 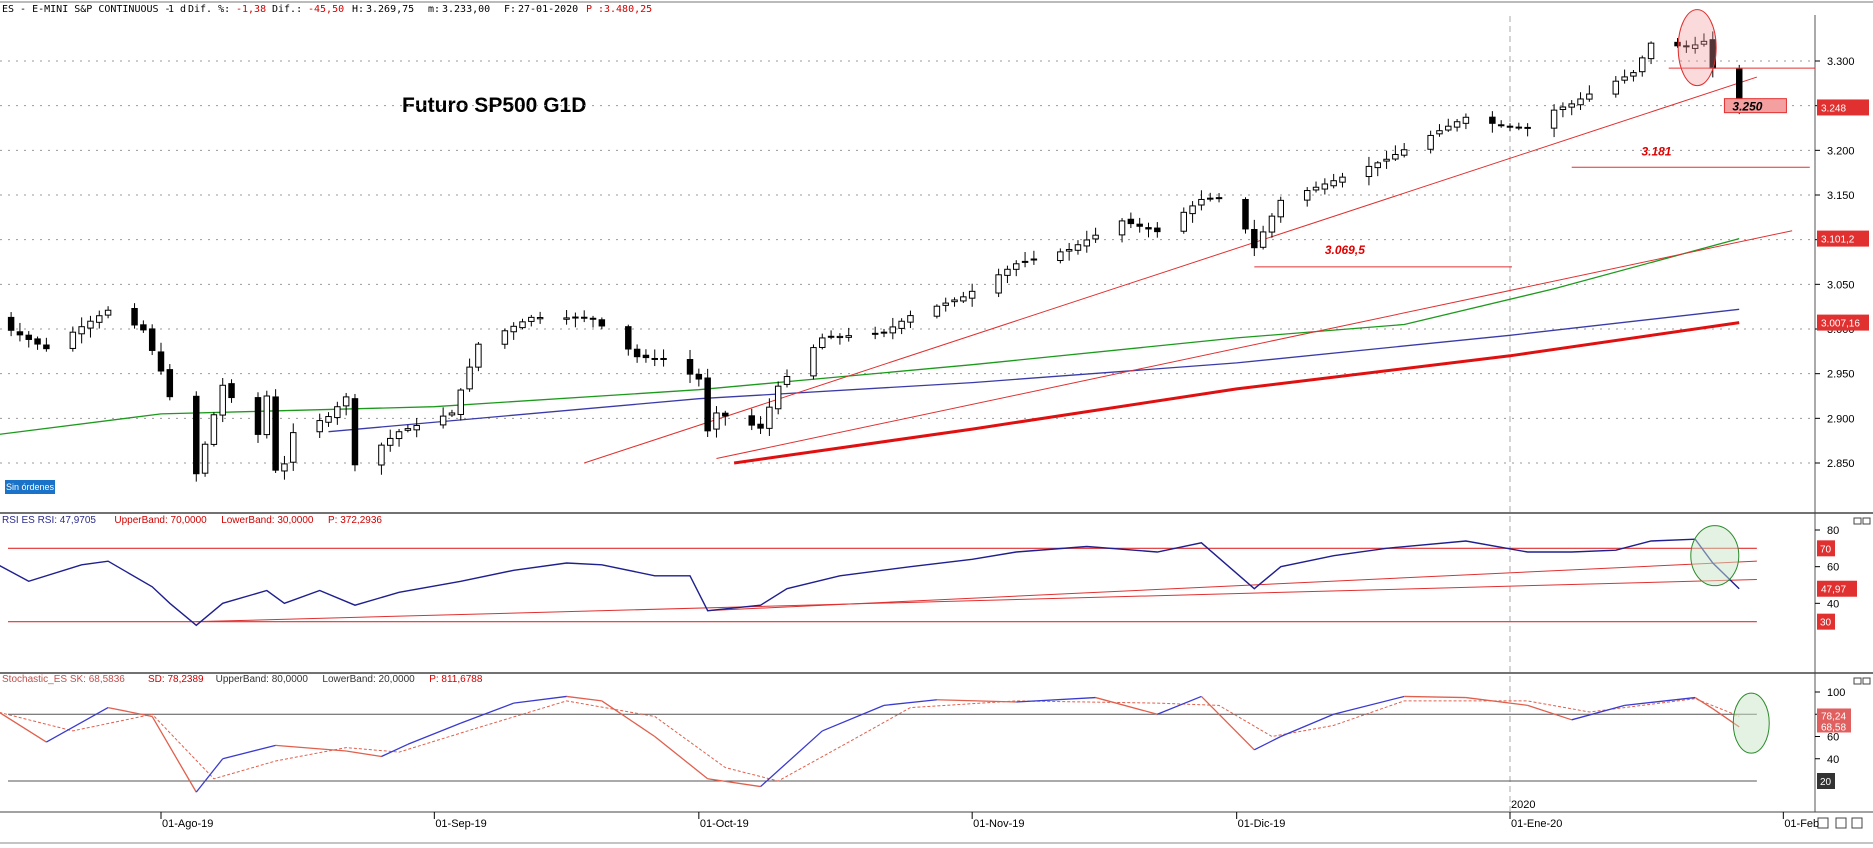 What do you see at coordinates (1844, 673) in the screenshot?
I see `panel-window-buttons` at bounding box center [1844, 673].